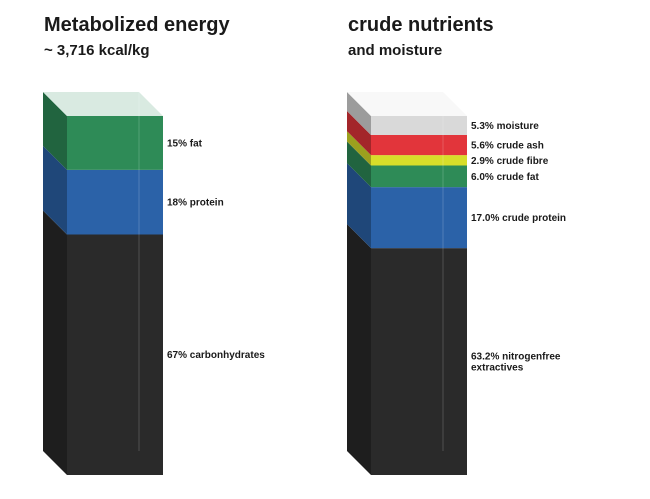 This screenshot has width=650, height=499. Describe the element at coordinates (510, 161) in the screenshot. I see `data-label: 2.9% crude fibre` at that location.